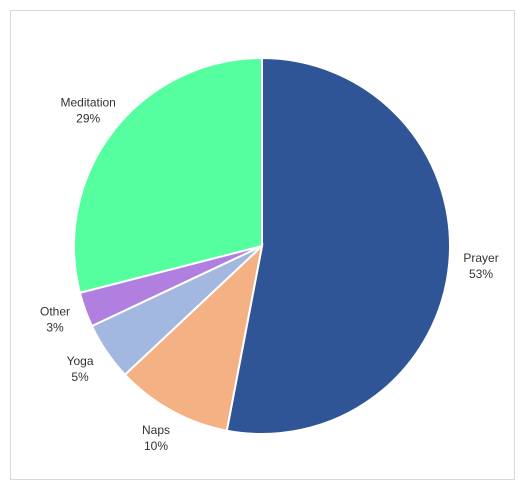  I want to click on slice-label: Meditation, so click(87, 102).